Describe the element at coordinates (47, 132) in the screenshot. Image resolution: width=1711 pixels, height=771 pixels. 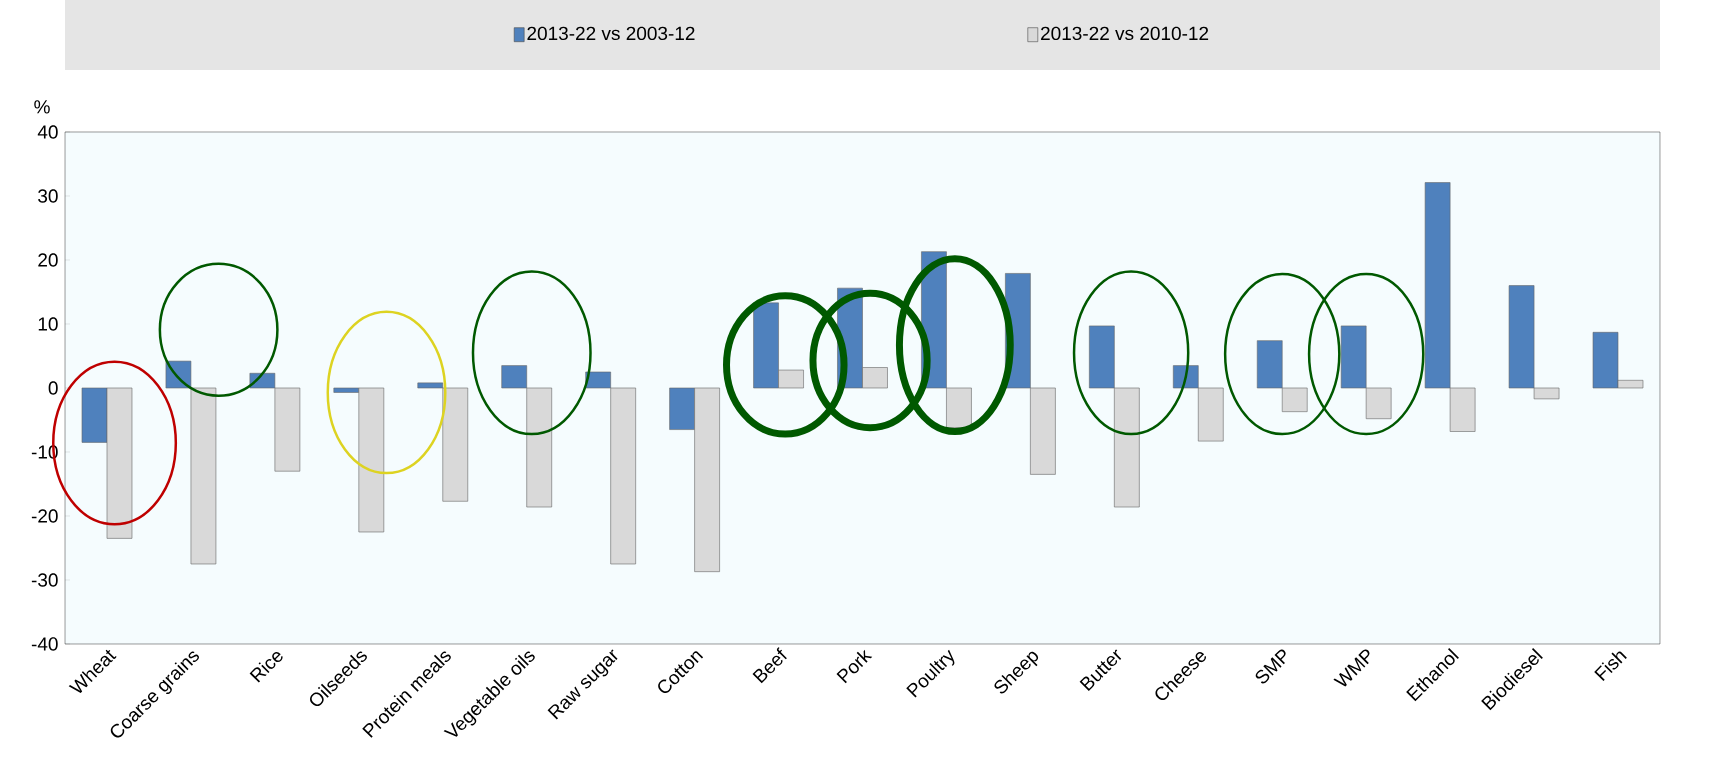
I see `y-tick-label: 40` at that location.